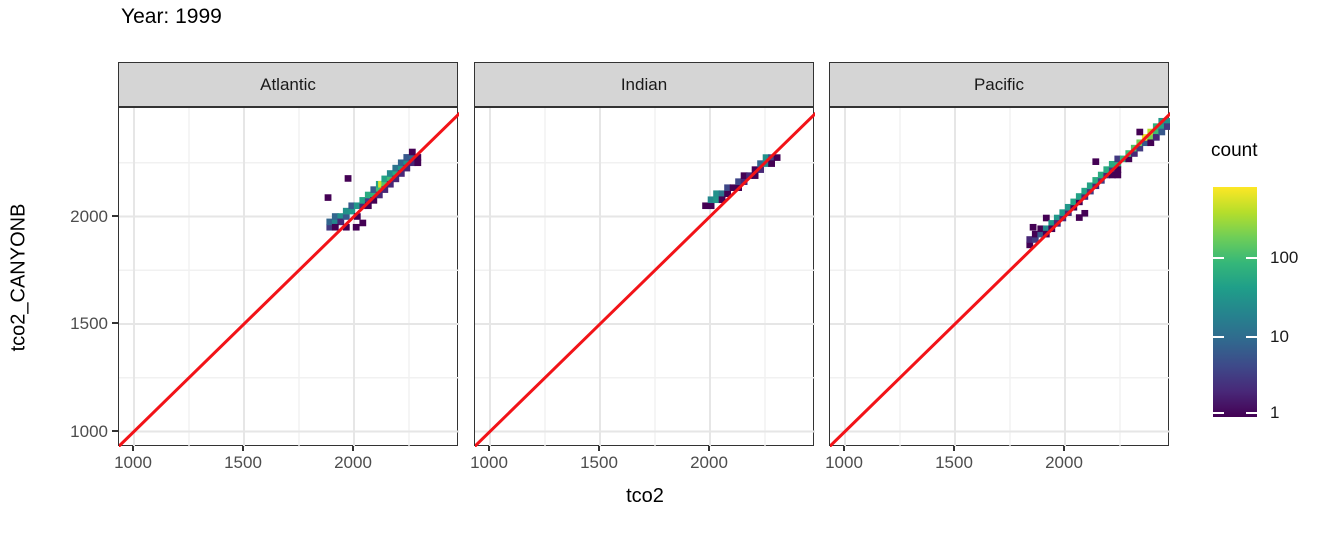 The height and width of the screenshot is (537, 1344). I want to click on facet-strip-label: Atlantic, so click(288, 84).